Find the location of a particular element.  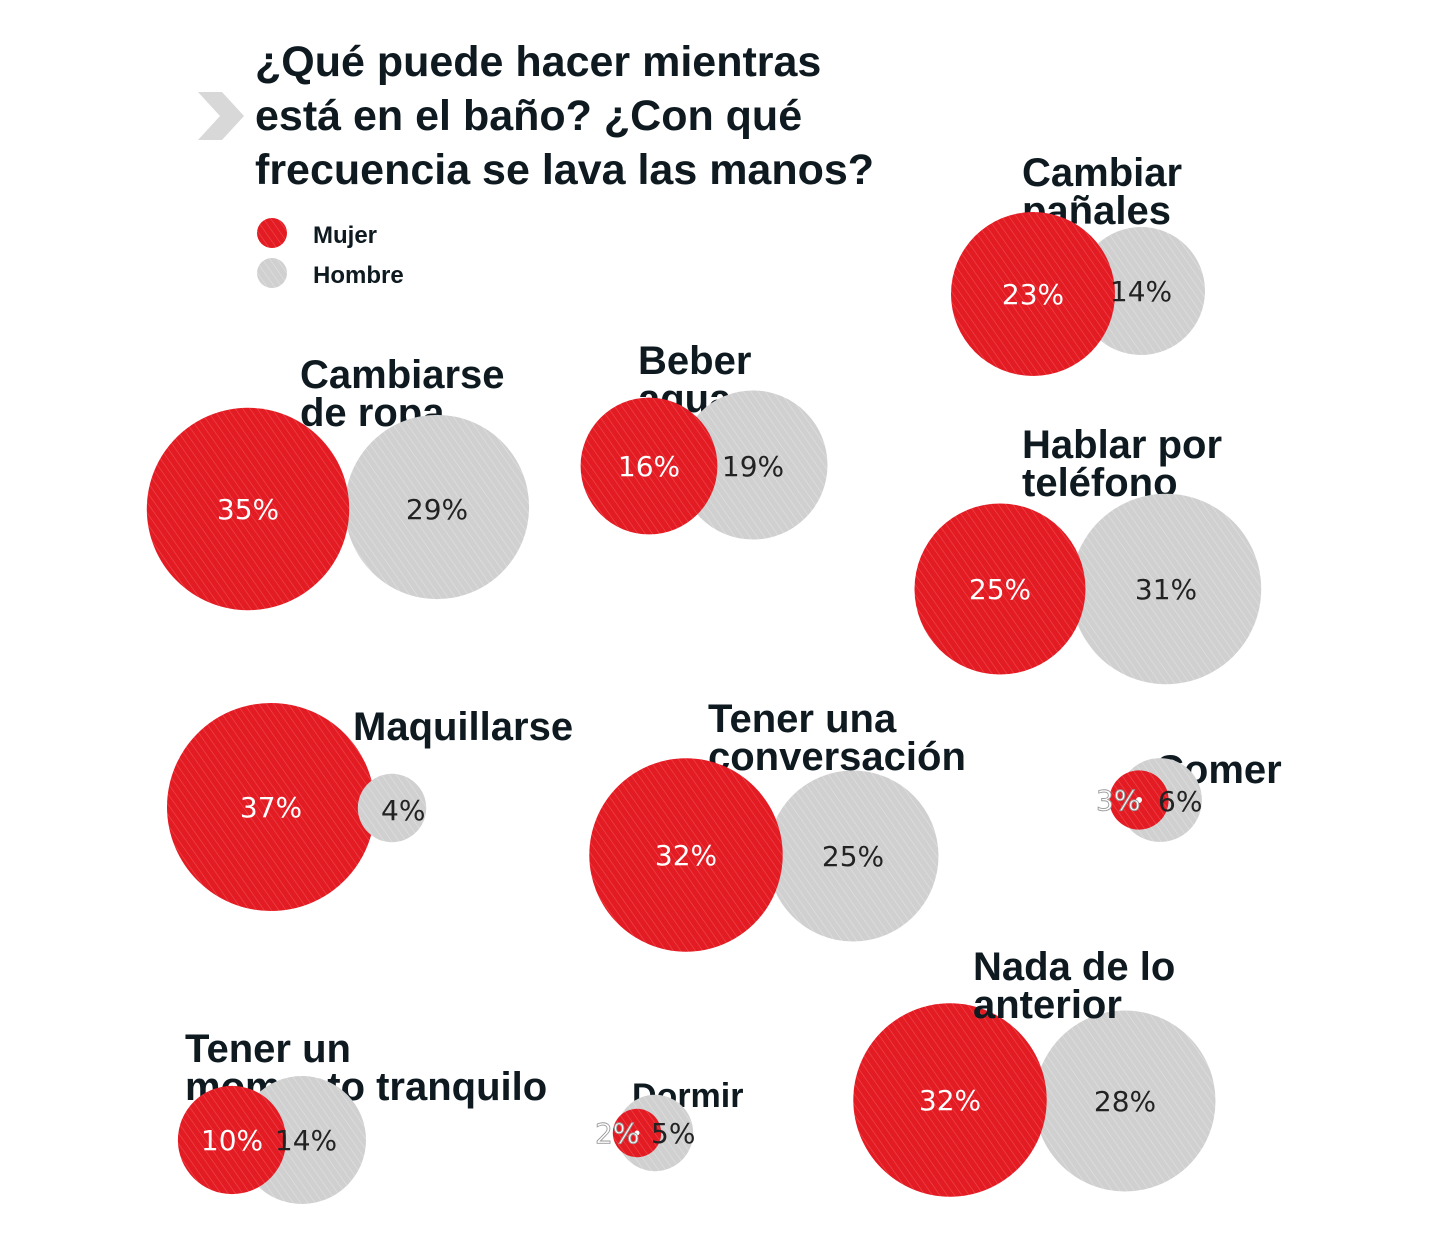

category-label-line: Tener una is located at coordinates (802, 719).